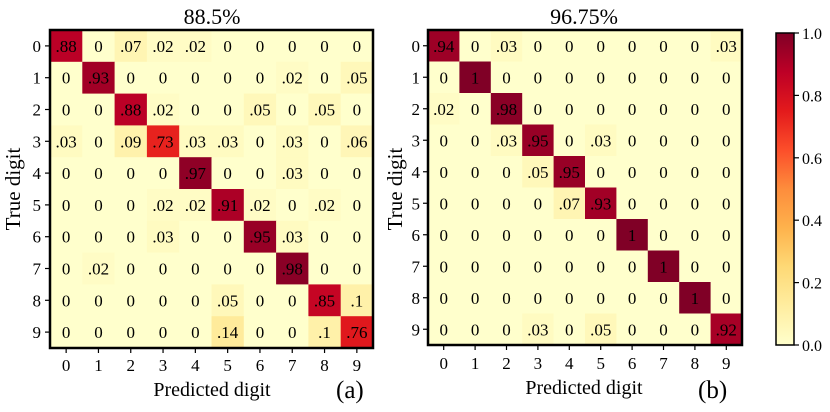 The image size is (830, 412). What do you see at coordinates (292, 78) in the screenshot?
I see `cell-label-a-1-7: .02` at bounding box center [292, 78].